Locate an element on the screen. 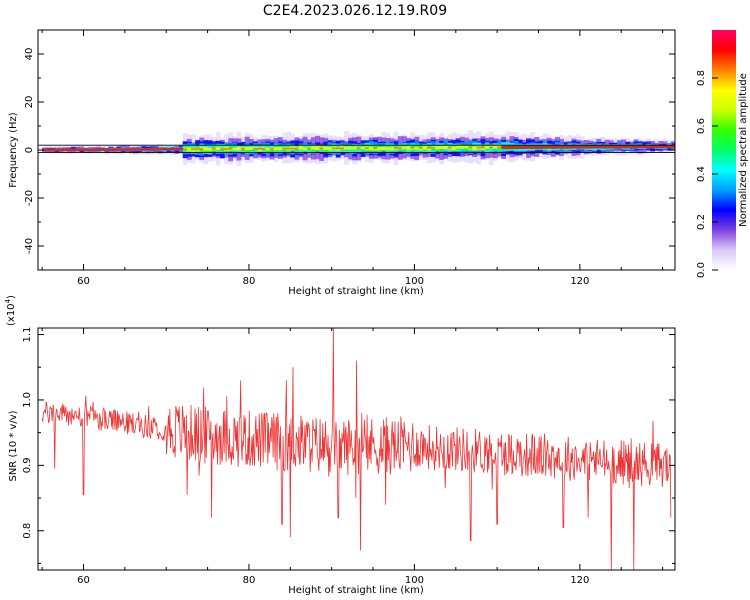  colorbar-label: Normalized spectral amplitude is located at coordinates (743, 150).